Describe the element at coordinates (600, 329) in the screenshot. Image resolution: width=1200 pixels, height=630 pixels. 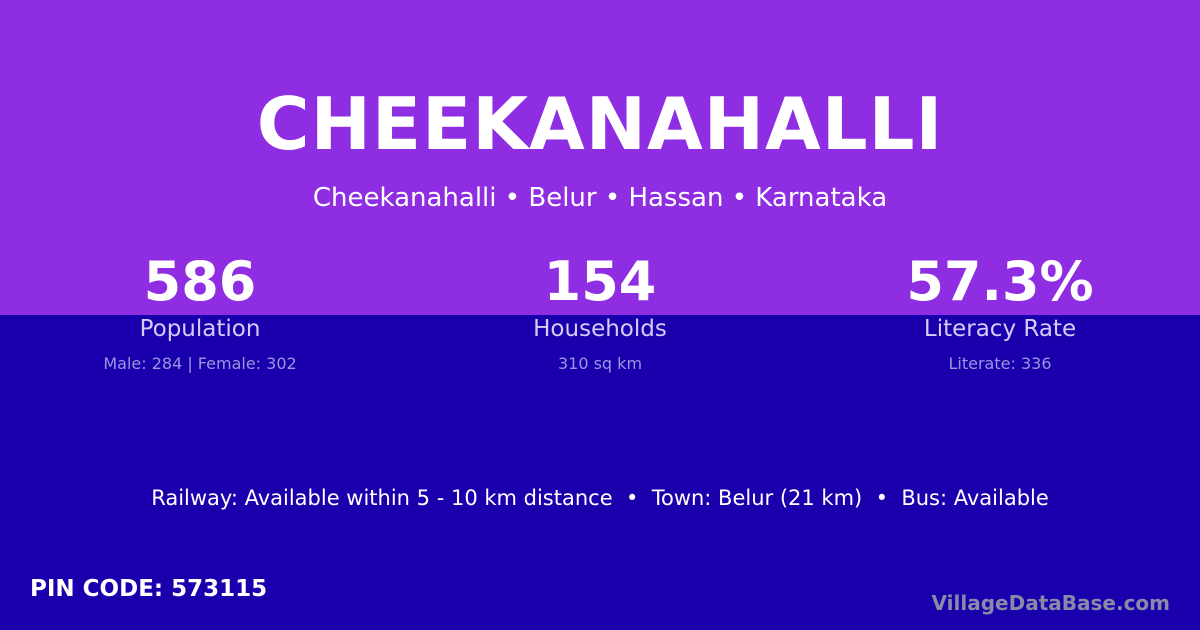
I see `stat-label: Households` at that location.